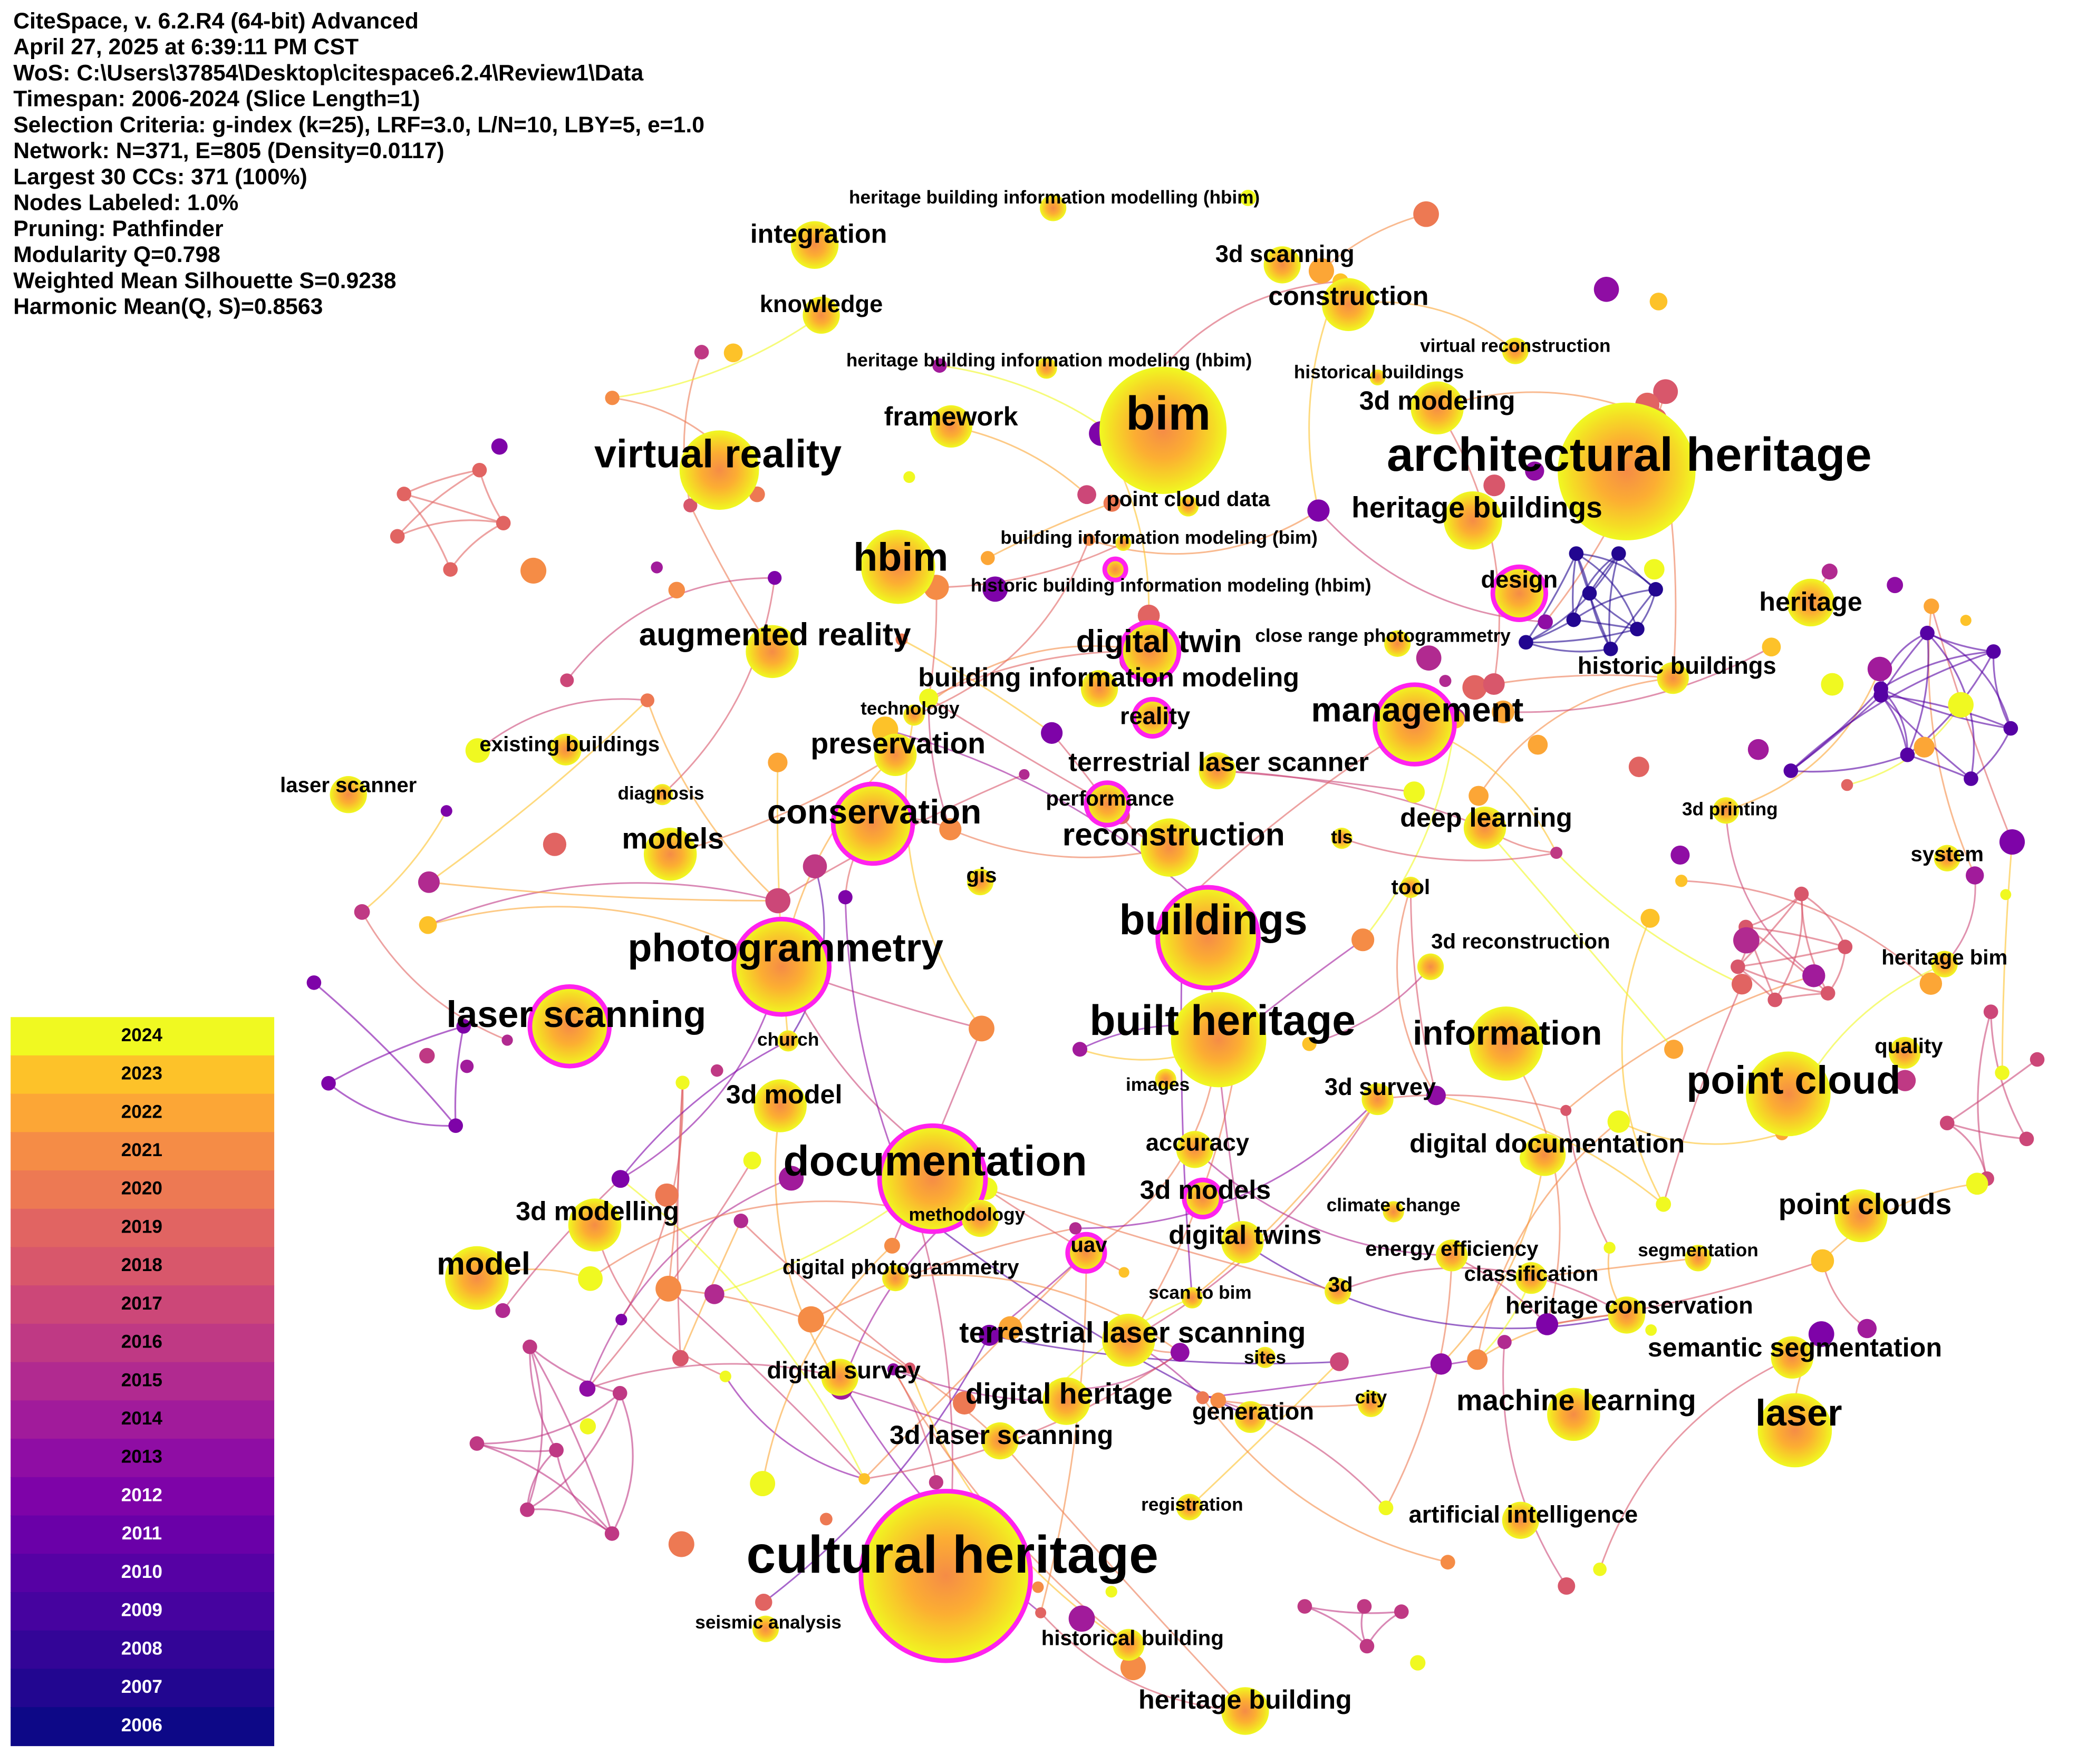  What do you see at coordinates (141, 1572) in the screenshot?
I see `legend-year: 2010` at bounding box center [141, 1572].